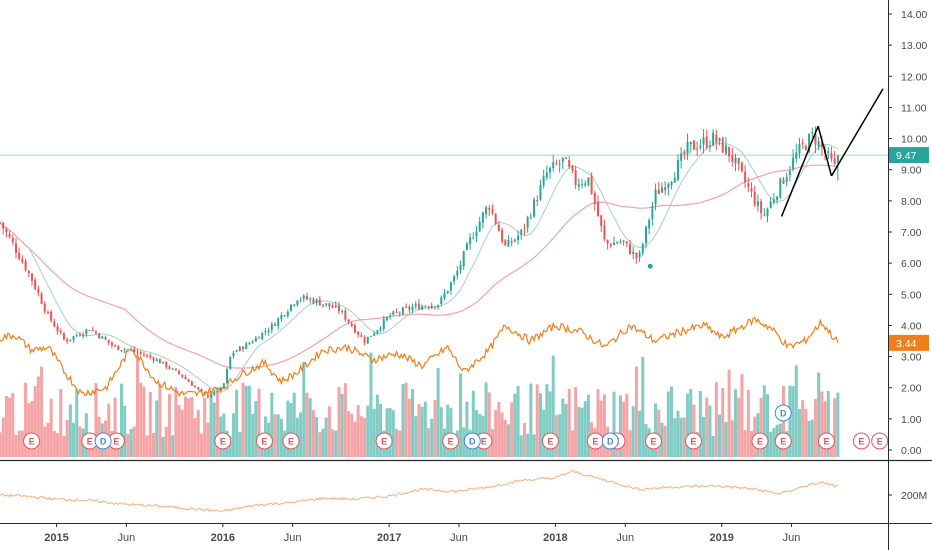  Describe the element at coordinates (914, 15) in the screenshot. I see `price-tick-label: 14.00` at that location.